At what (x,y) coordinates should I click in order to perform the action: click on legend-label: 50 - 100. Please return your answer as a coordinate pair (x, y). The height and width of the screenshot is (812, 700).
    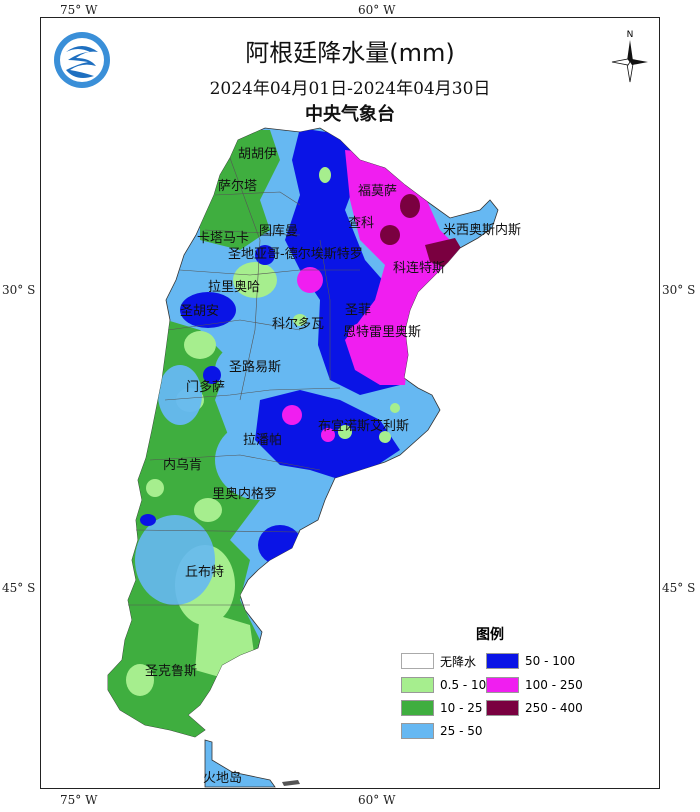
    Looking at the image, I should click on (550, 661).